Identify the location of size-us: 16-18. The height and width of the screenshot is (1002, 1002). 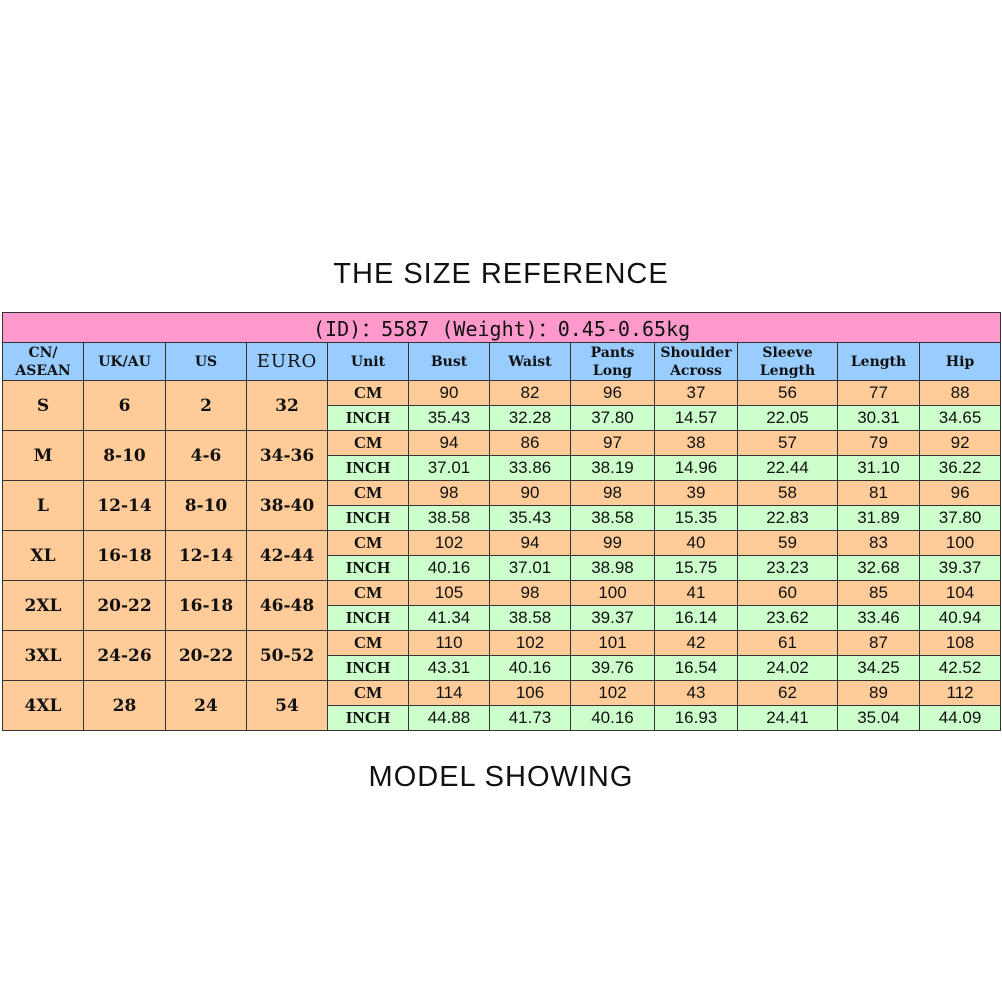
(206, 605).